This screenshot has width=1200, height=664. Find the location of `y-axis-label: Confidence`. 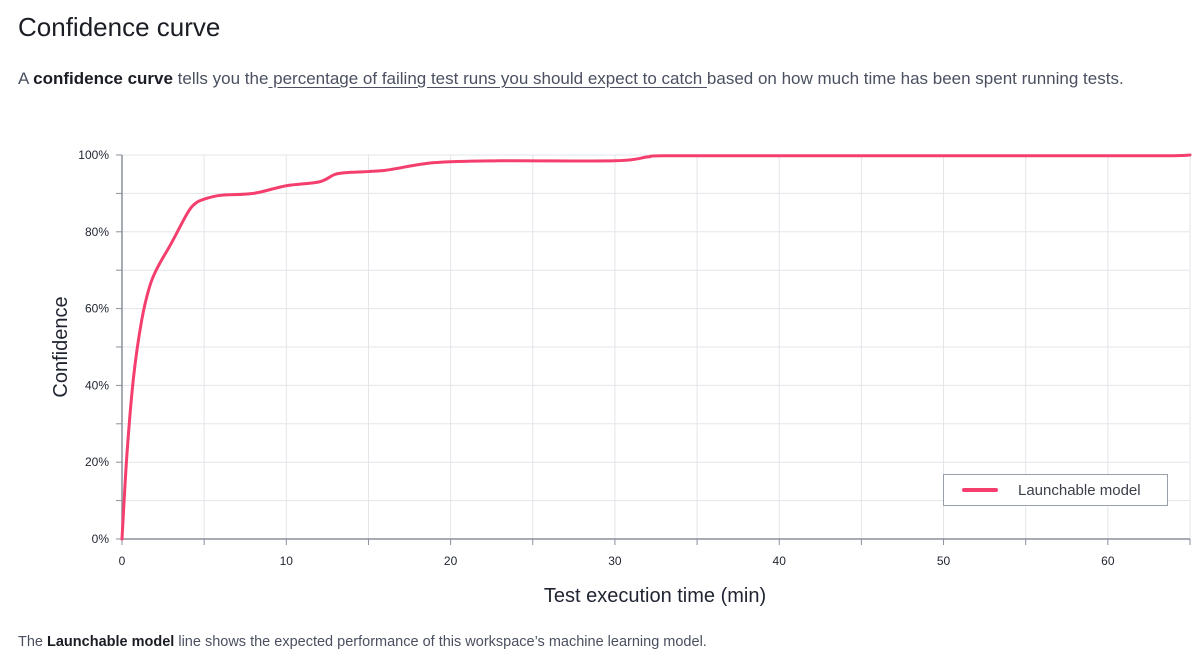

y-axis-label: Confidence is located at coordinates (61, 346).